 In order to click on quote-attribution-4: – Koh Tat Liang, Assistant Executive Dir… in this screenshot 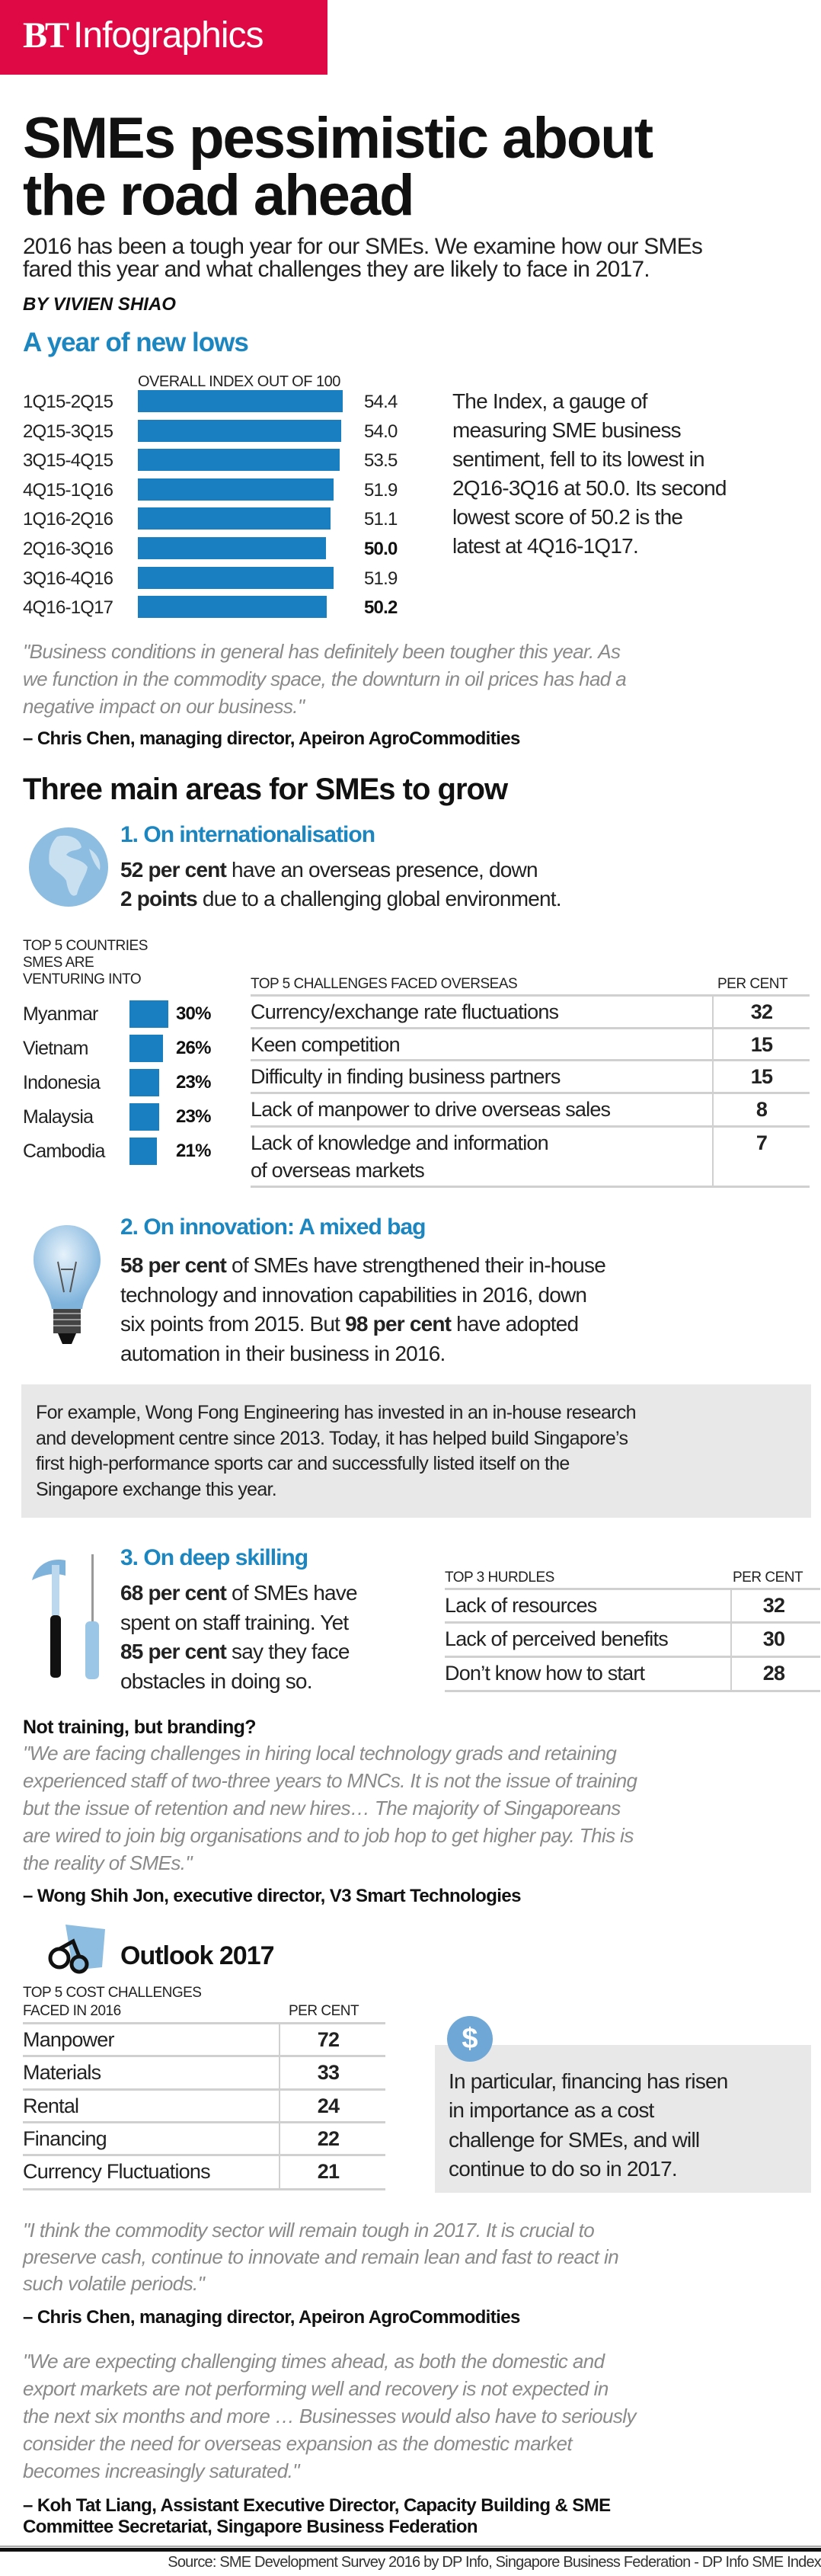, I will do `click(317, 2516)`.